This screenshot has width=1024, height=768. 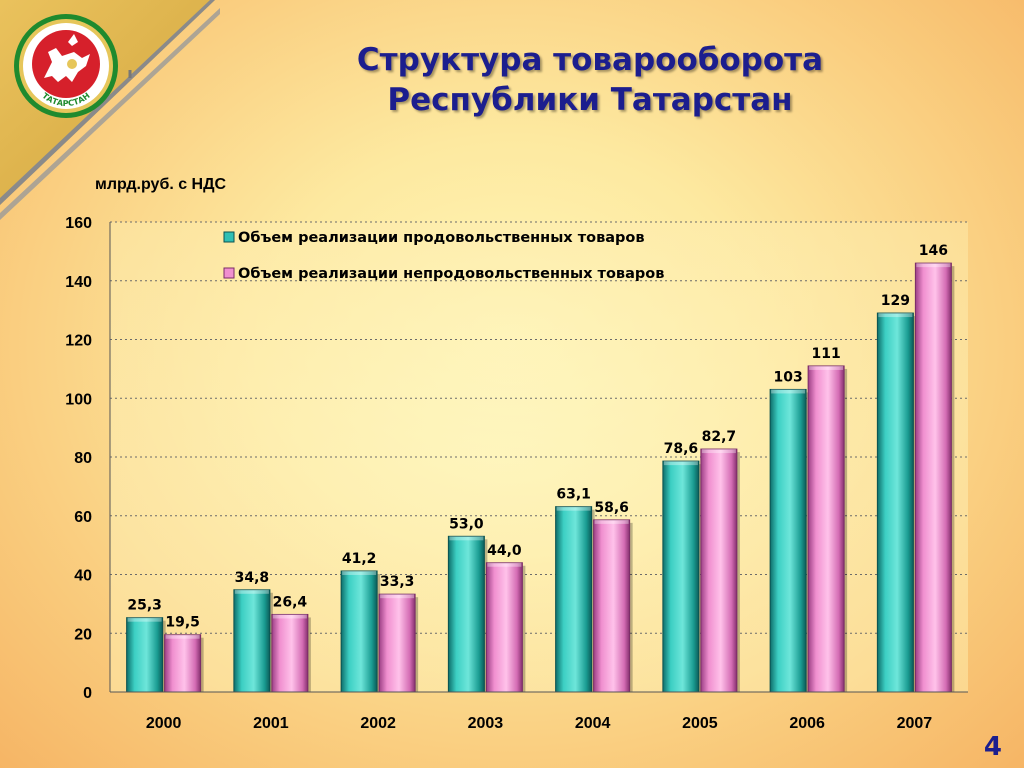 What do you see at coordinates (397, 582) in the screenshot?
I see `bar-value-label: 33,3` at bounding box center [397, 582].